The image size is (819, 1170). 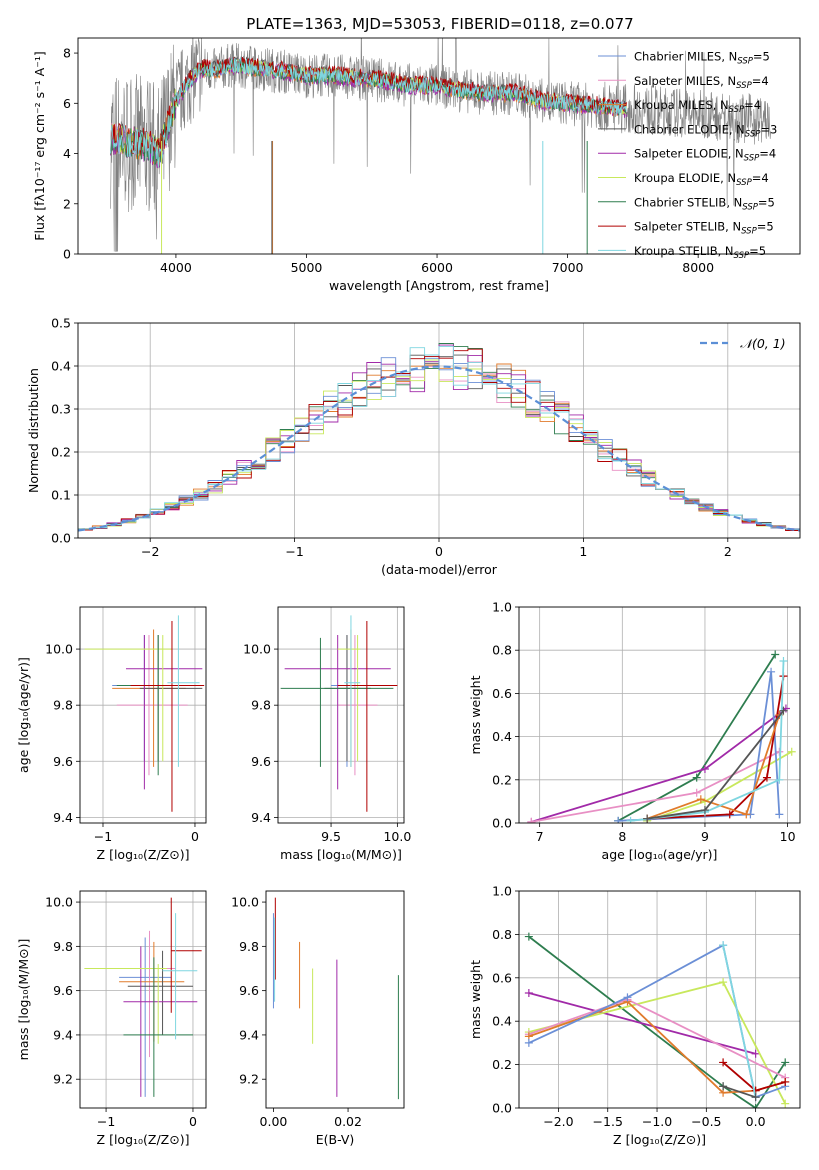 I want to click on y-tick-label: 6, so click(x=67, y=103).